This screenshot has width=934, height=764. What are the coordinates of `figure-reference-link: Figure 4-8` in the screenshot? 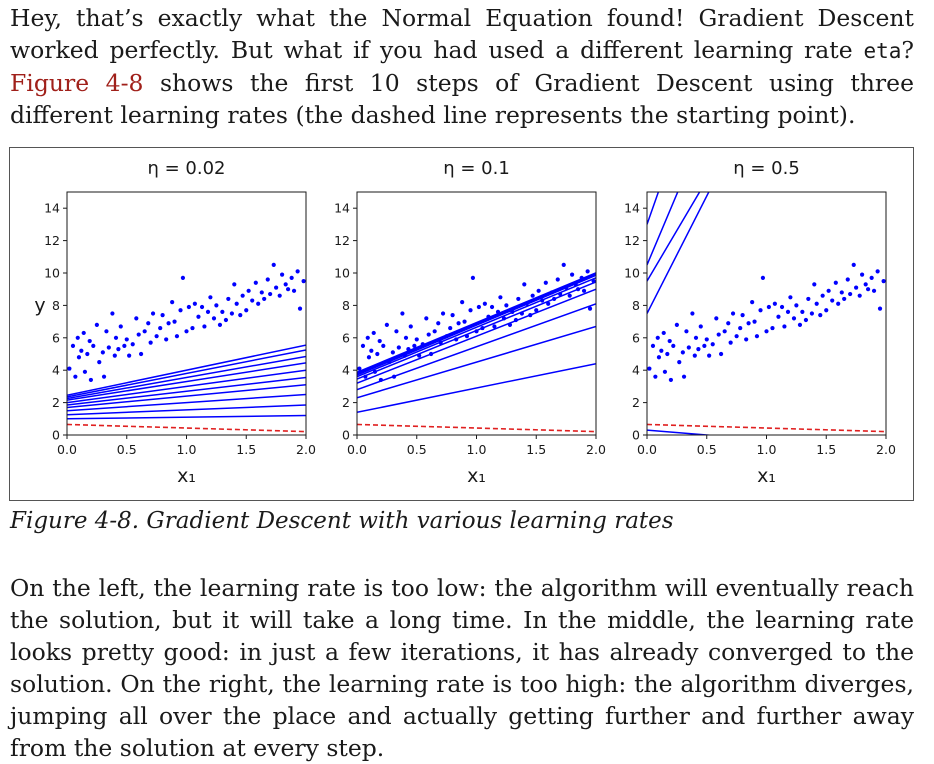 It's located at (77, 83).